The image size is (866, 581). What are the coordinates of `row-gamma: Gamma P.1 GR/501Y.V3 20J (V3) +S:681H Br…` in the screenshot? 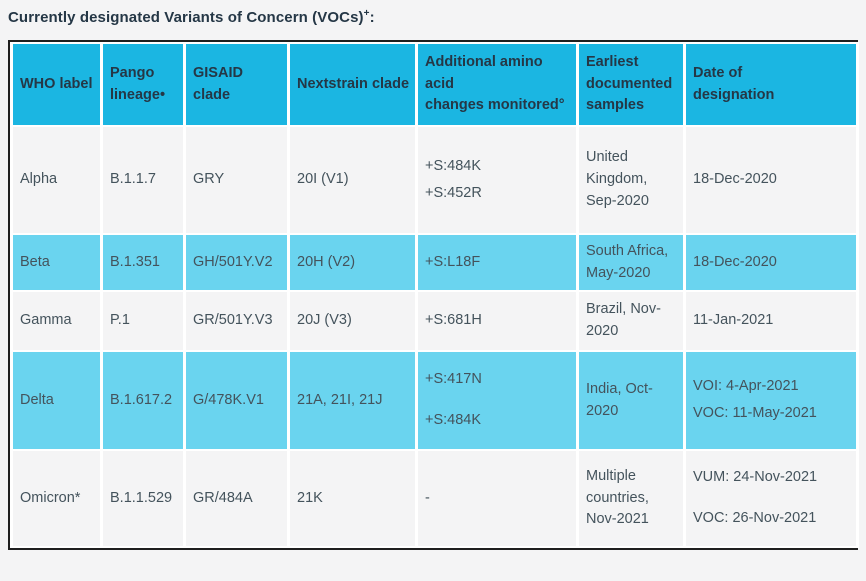 It's located at (434, 321).